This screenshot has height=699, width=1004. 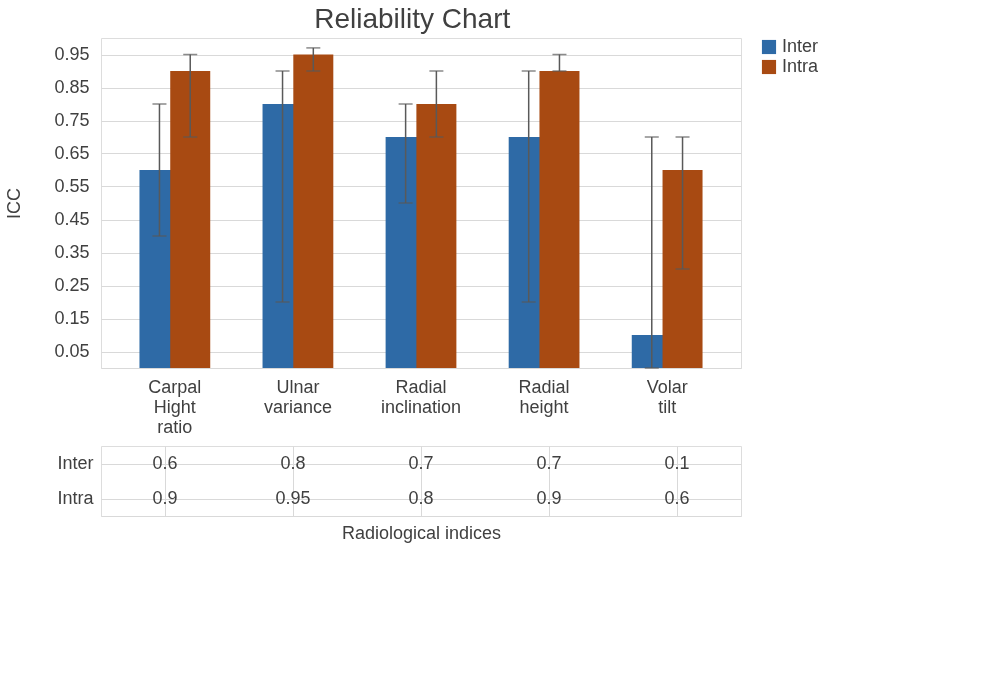 I want to click on y-tick-label: 0.85, so click(x=72, y=87).